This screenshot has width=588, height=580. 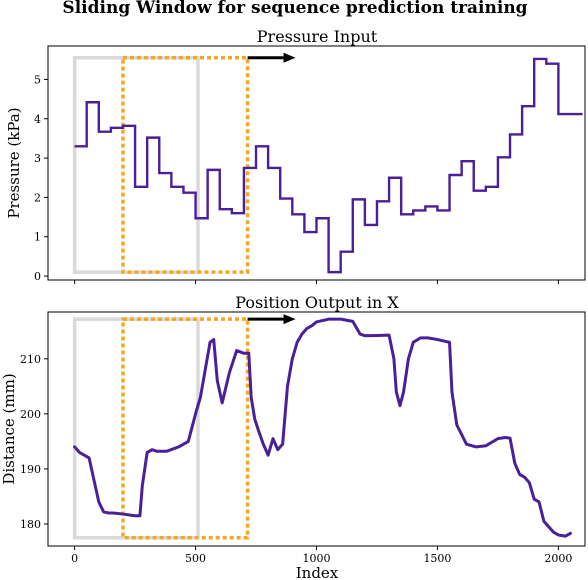 I want to click on position-y-axis-label: Distance (mm), so click(x=9, y=428).